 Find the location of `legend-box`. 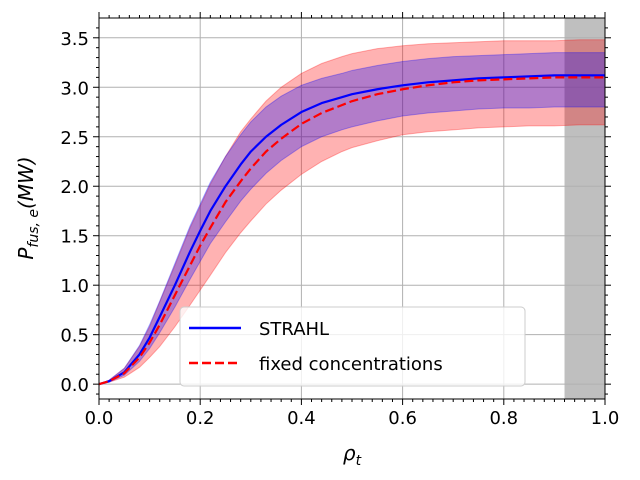

legend-box is located at coordinates (352, 346).